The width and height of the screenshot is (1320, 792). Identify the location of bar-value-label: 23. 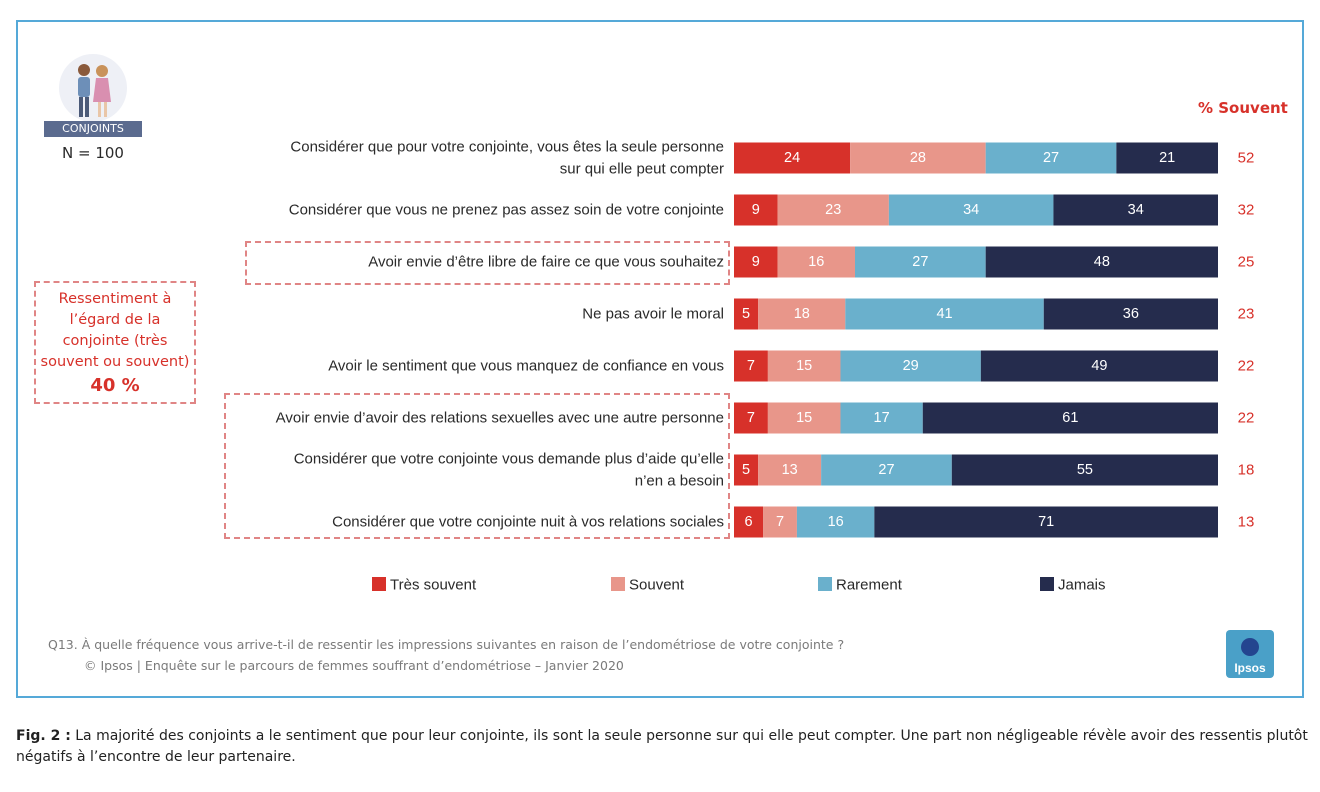
(833, 210).